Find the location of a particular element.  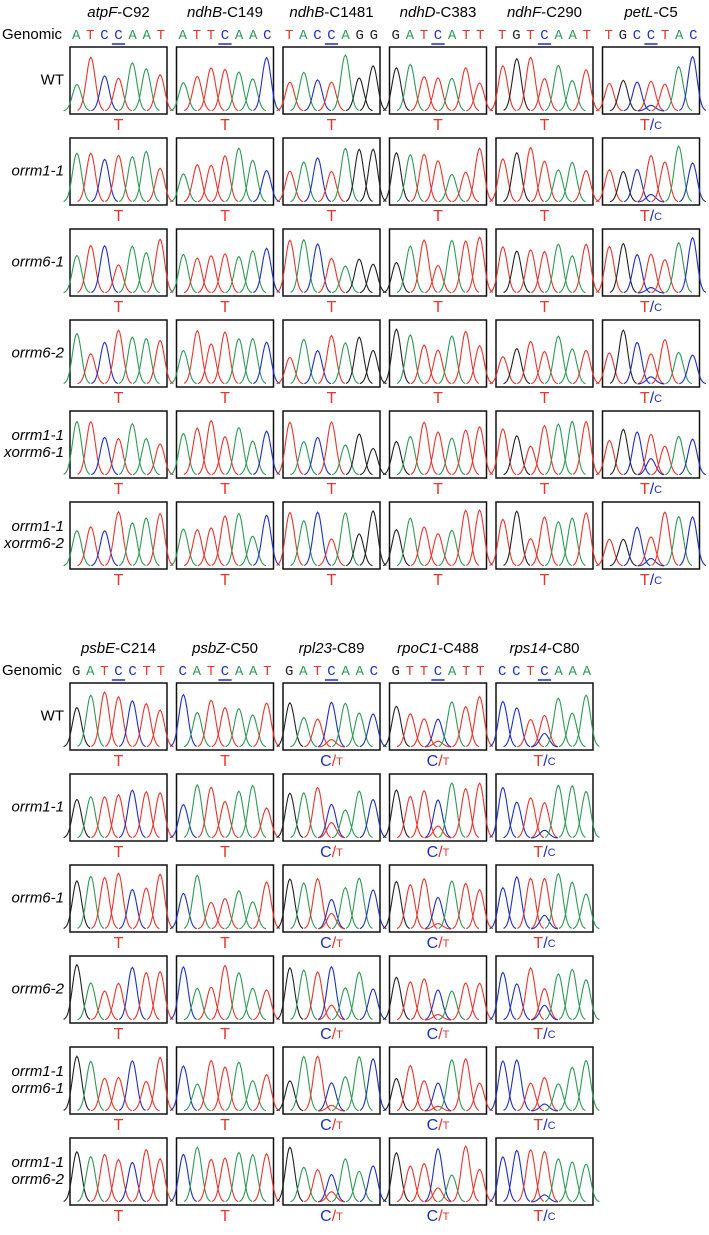

edit-site: -C92 is located at coordinates (133, 12).